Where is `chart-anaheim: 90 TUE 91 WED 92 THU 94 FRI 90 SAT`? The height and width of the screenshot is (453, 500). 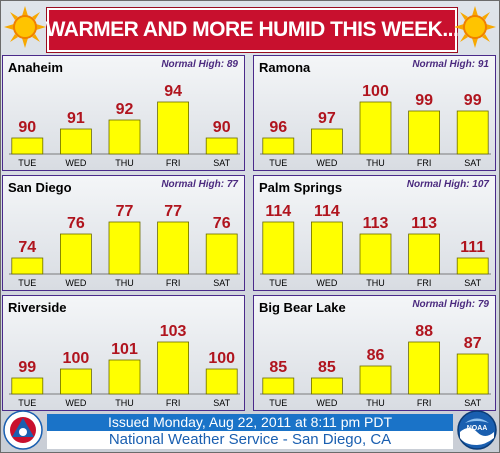
chart-anaheim: 90 TUE 91 WED 92 THU 94 FRI 90 SAT is located at coordinates (124, 125).